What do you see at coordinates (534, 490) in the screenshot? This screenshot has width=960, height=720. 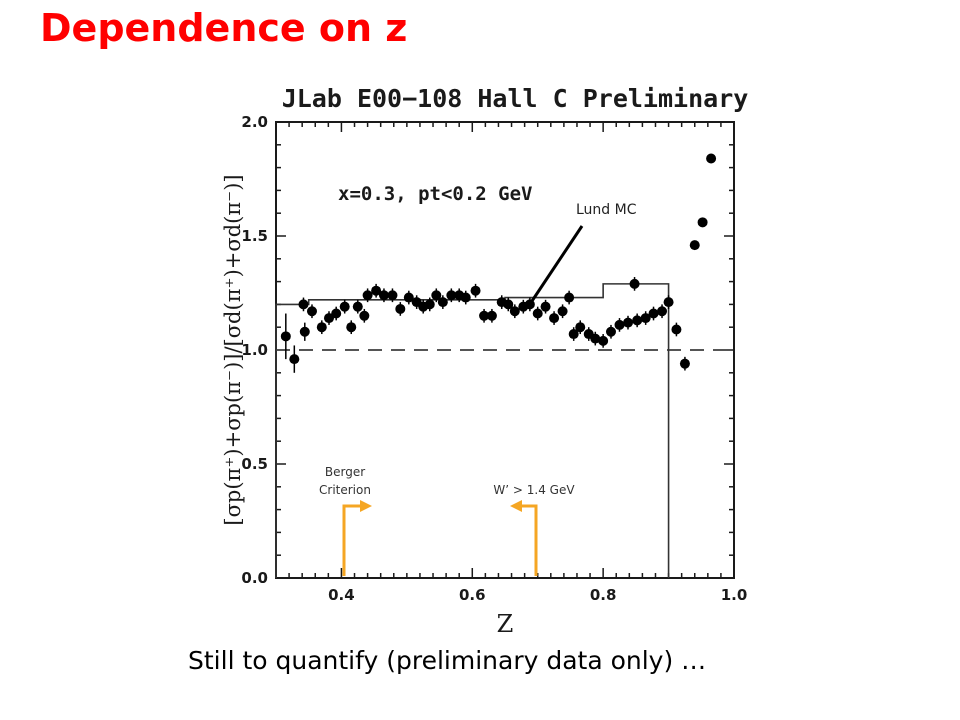 I see `wprime-label: W’ > 1.4 GeV` at bounding box center [534, 490].